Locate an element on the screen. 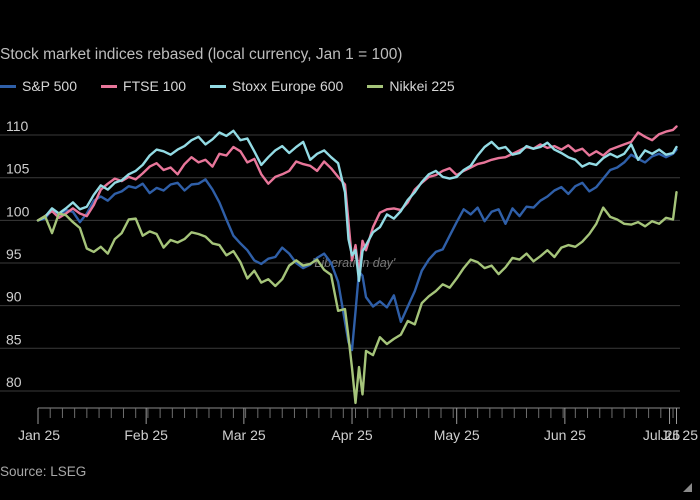 This screenshot has height=500, width=700. x-tick-label-0: Jan 25 is located at coordinates (39, 435).